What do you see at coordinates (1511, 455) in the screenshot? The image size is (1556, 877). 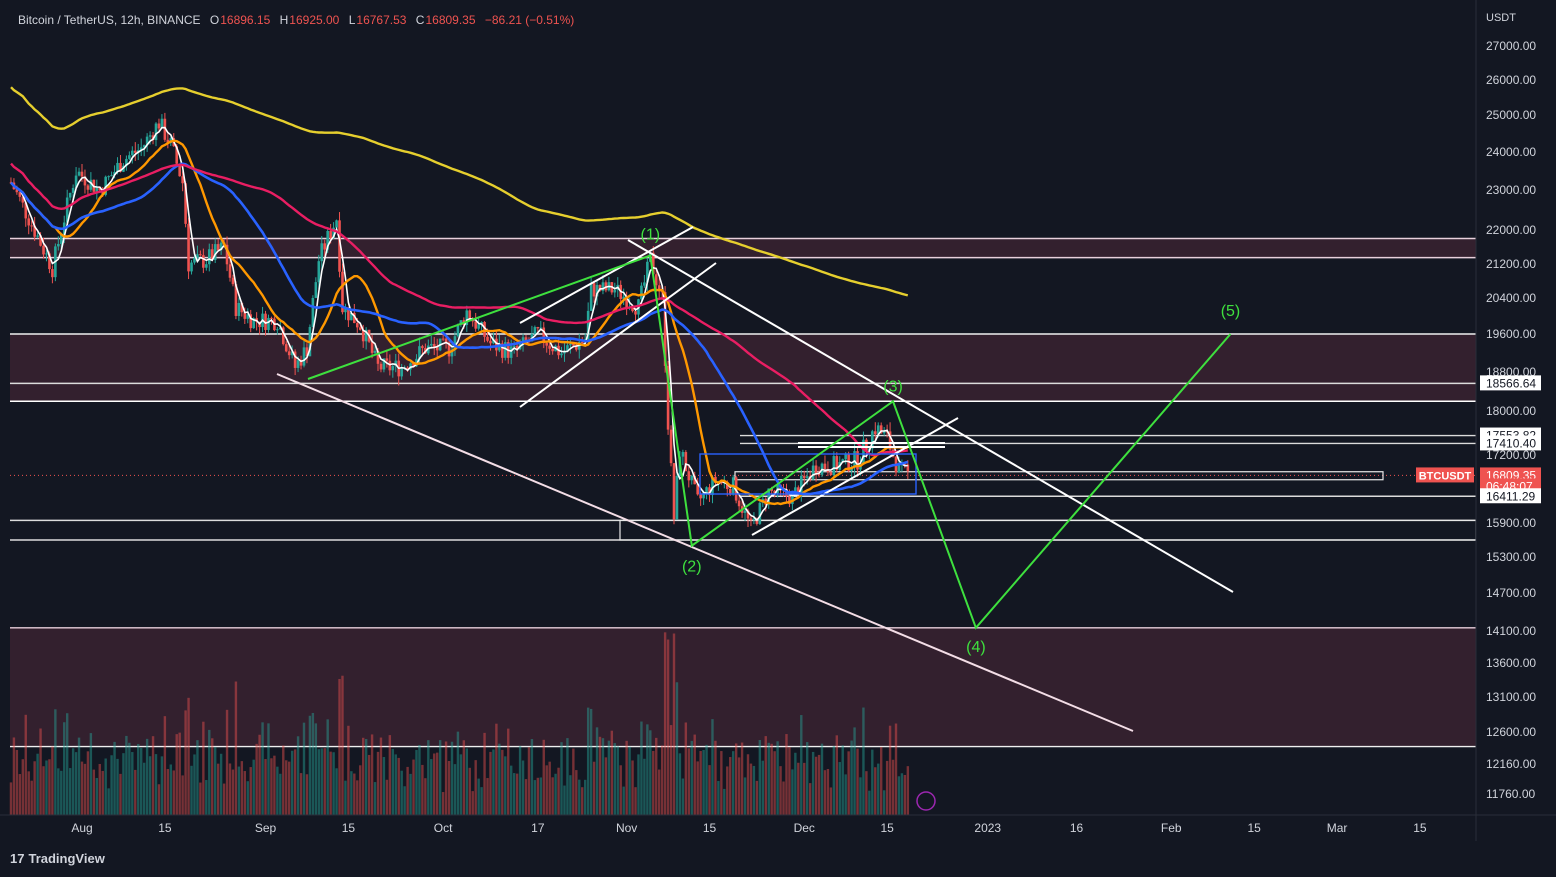 I see `price-tick-label: 17200.00` at bounding box center [1511, 455].